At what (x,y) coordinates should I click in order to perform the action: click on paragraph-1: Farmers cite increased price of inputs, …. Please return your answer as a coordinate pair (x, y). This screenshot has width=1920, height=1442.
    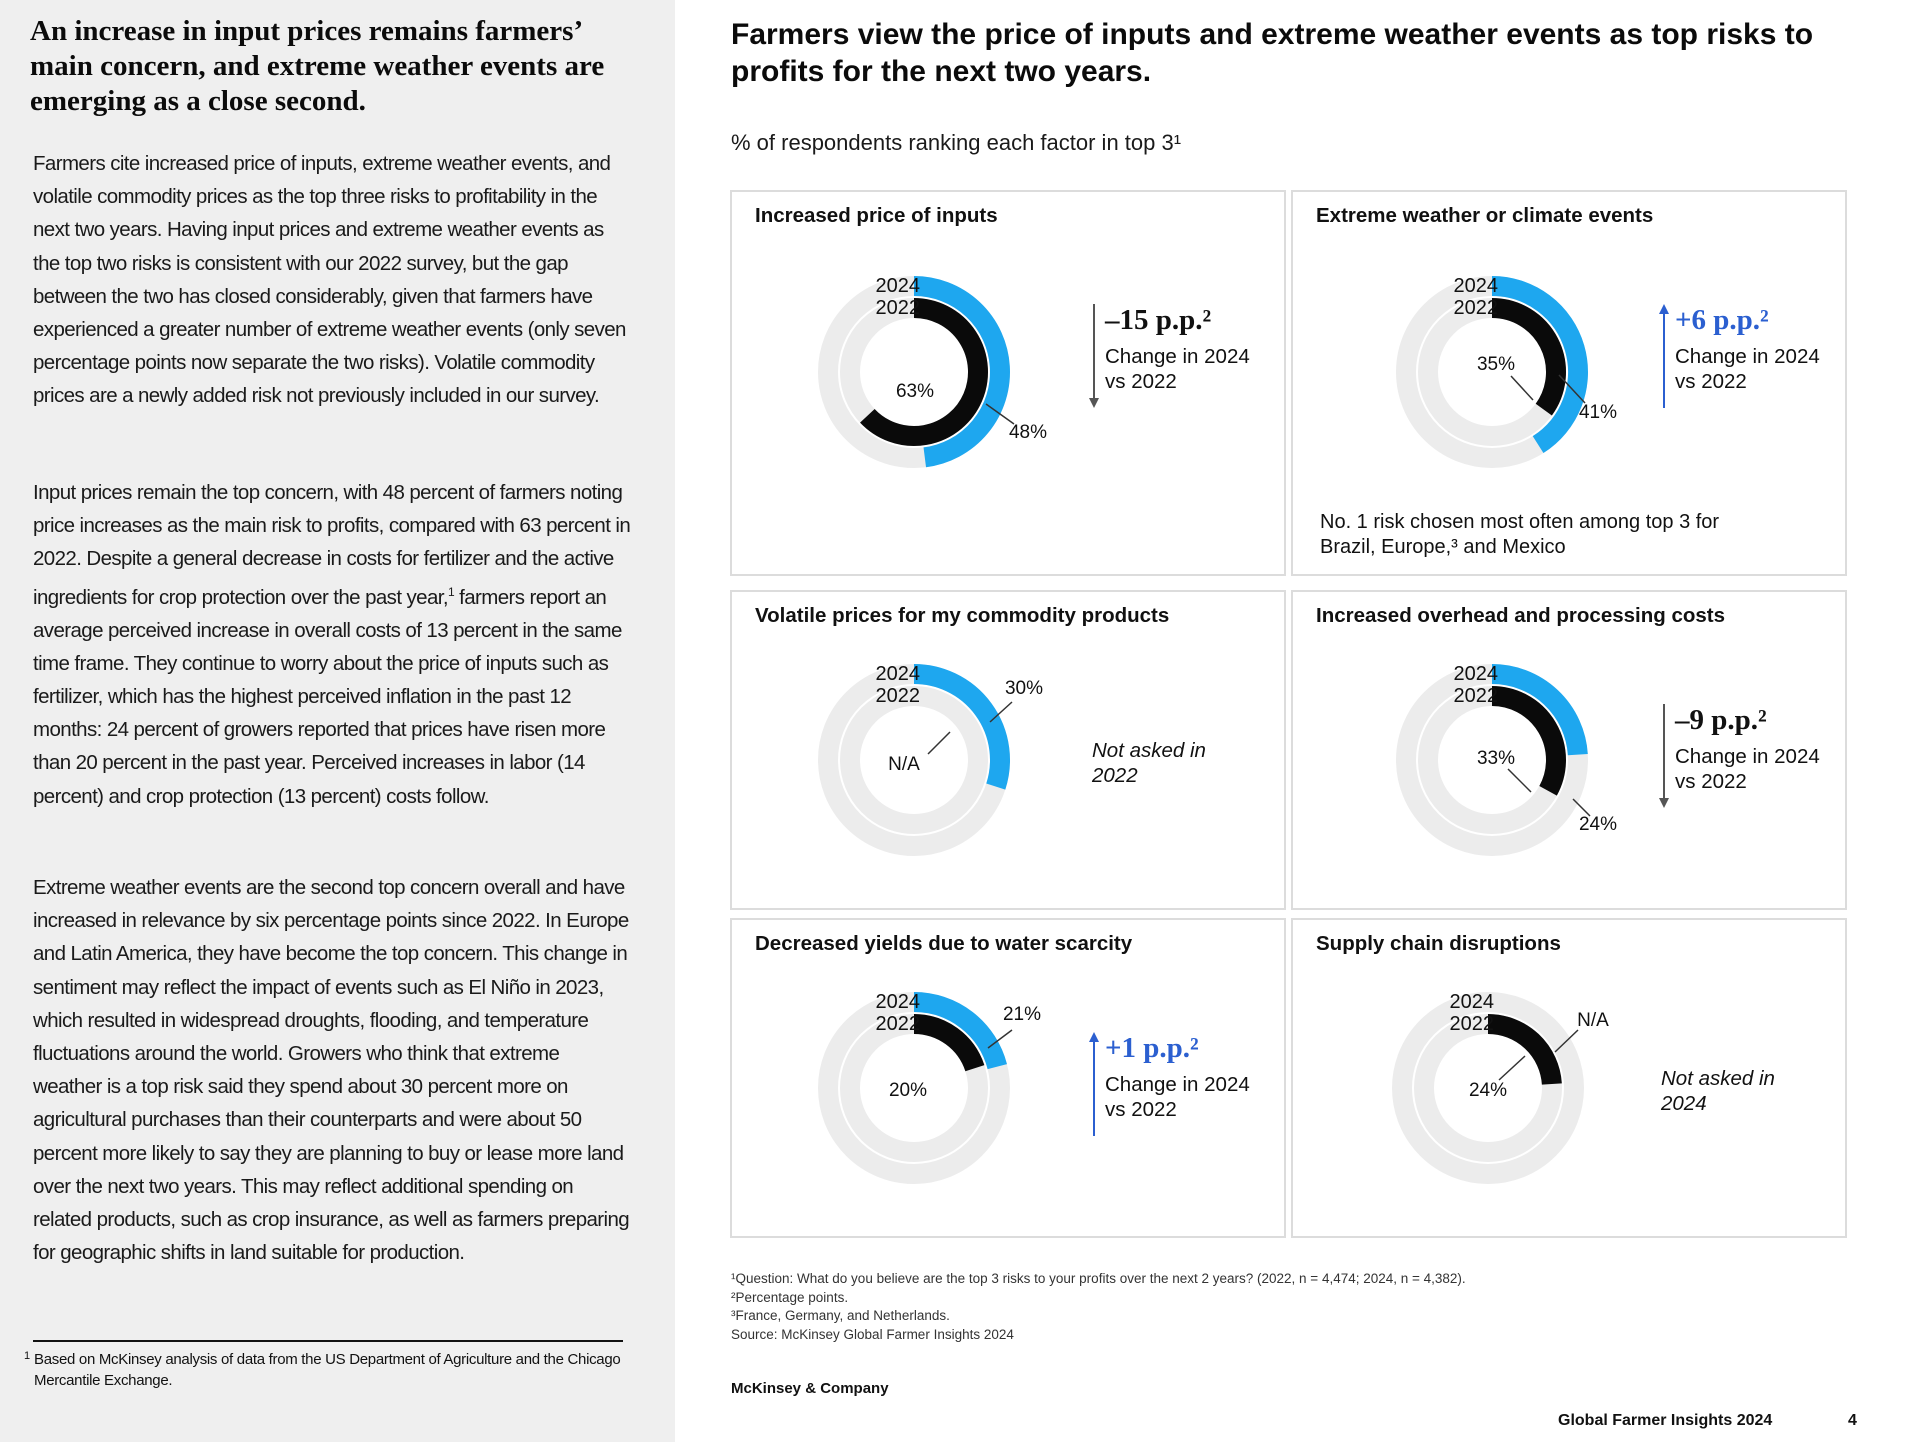
    Looking at the image, I should click on (329, 280).